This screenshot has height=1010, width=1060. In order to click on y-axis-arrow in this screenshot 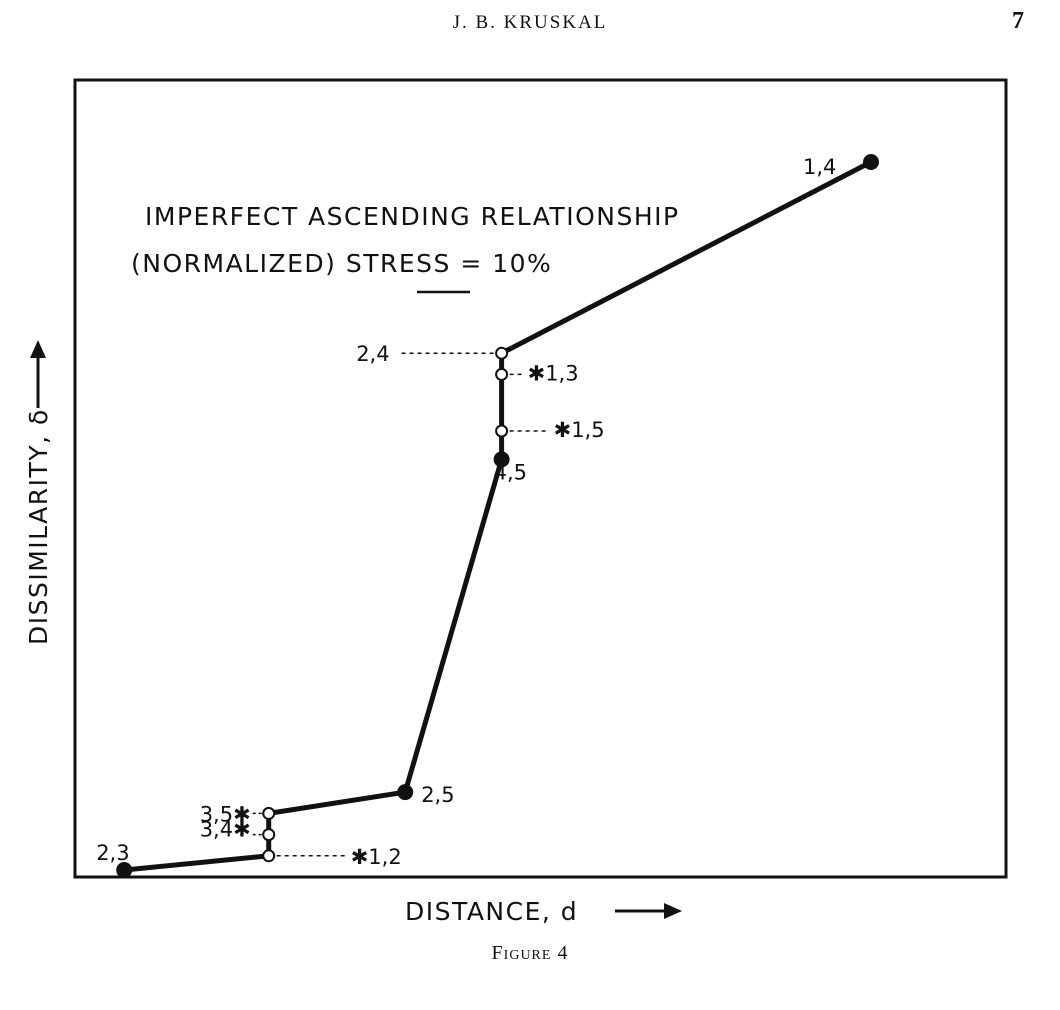, I will do `click(38, 374)`.